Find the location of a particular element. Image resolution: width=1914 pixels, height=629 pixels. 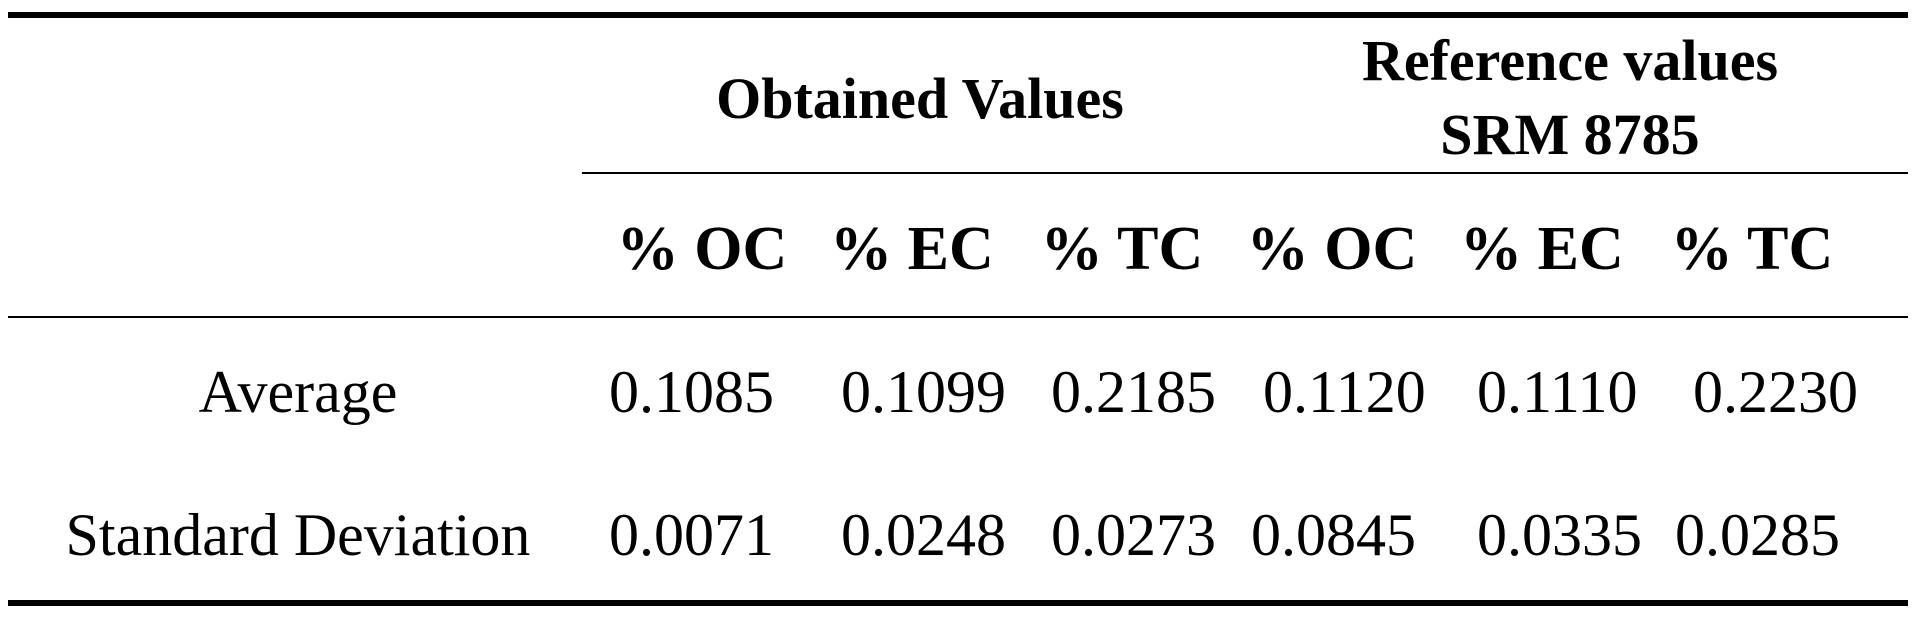

group-header-reference-line1: Reference values is located at coordinates (1570, 60).